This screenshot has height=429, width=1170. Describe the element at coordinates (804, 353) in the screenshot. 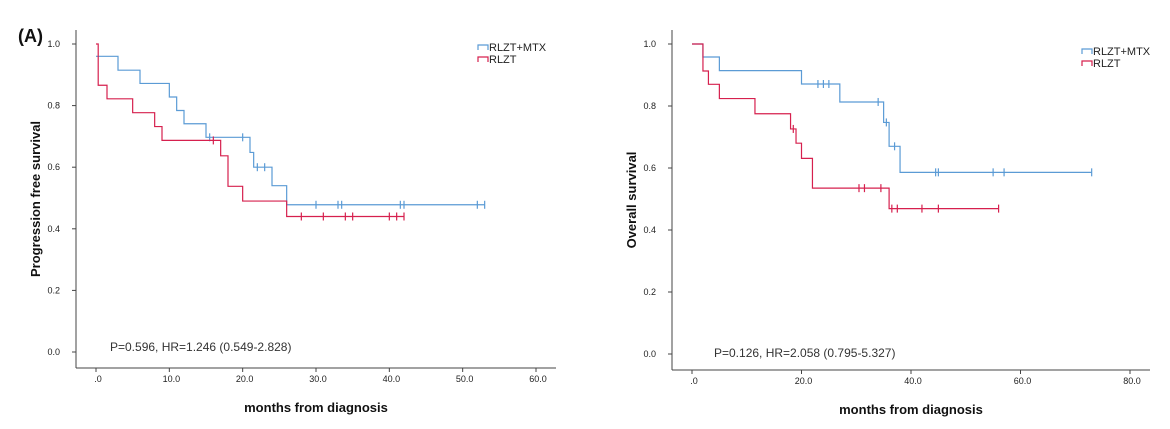

I see `stats-annotation: P=0.126, HR=2.058 (0.795-5.327)` at that location.